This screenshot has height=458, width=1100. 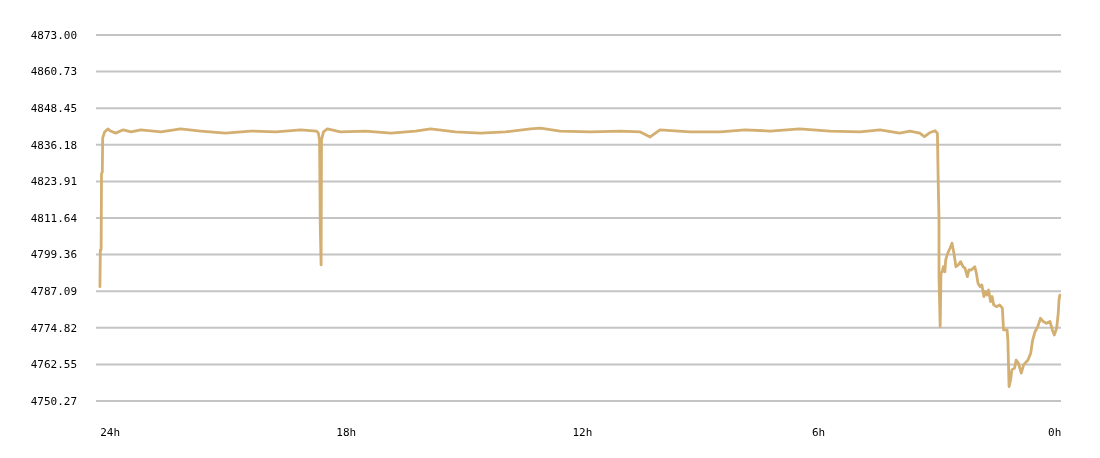 What do you see at coordinates (818, 432) in the screenshot?
I see `x-tick-label: 6h` at bounding box center [818, 432].